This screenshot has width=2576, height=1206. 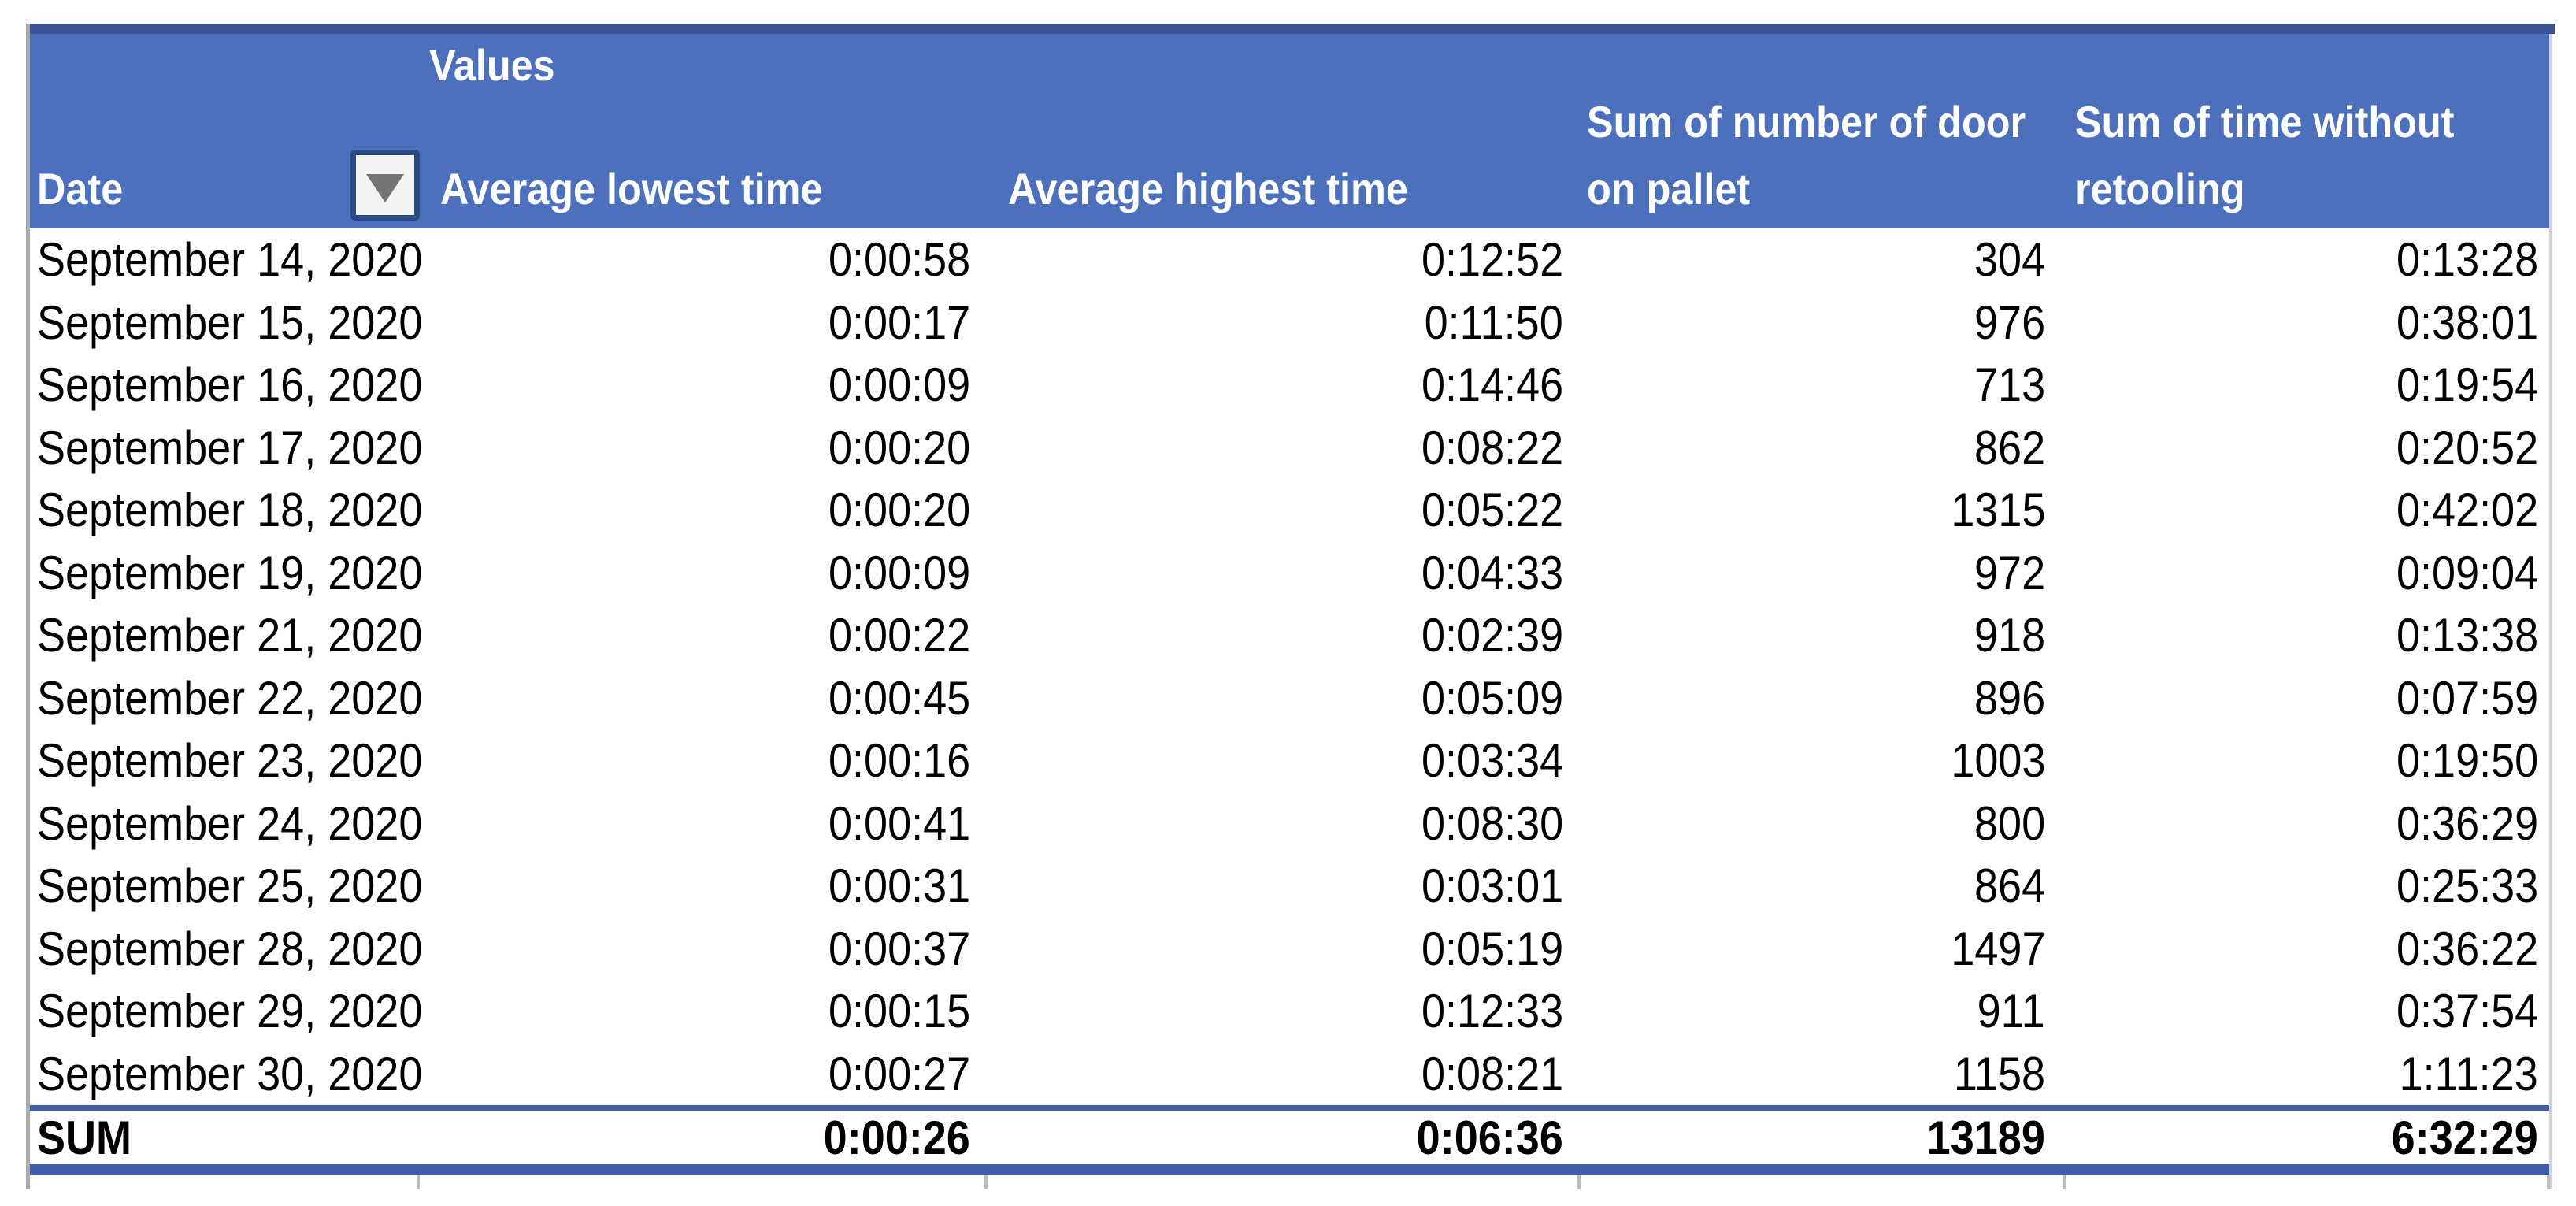 I want to click on sum-avg-highest-cell: 0:06:36, so click(x=1489, y=1138).